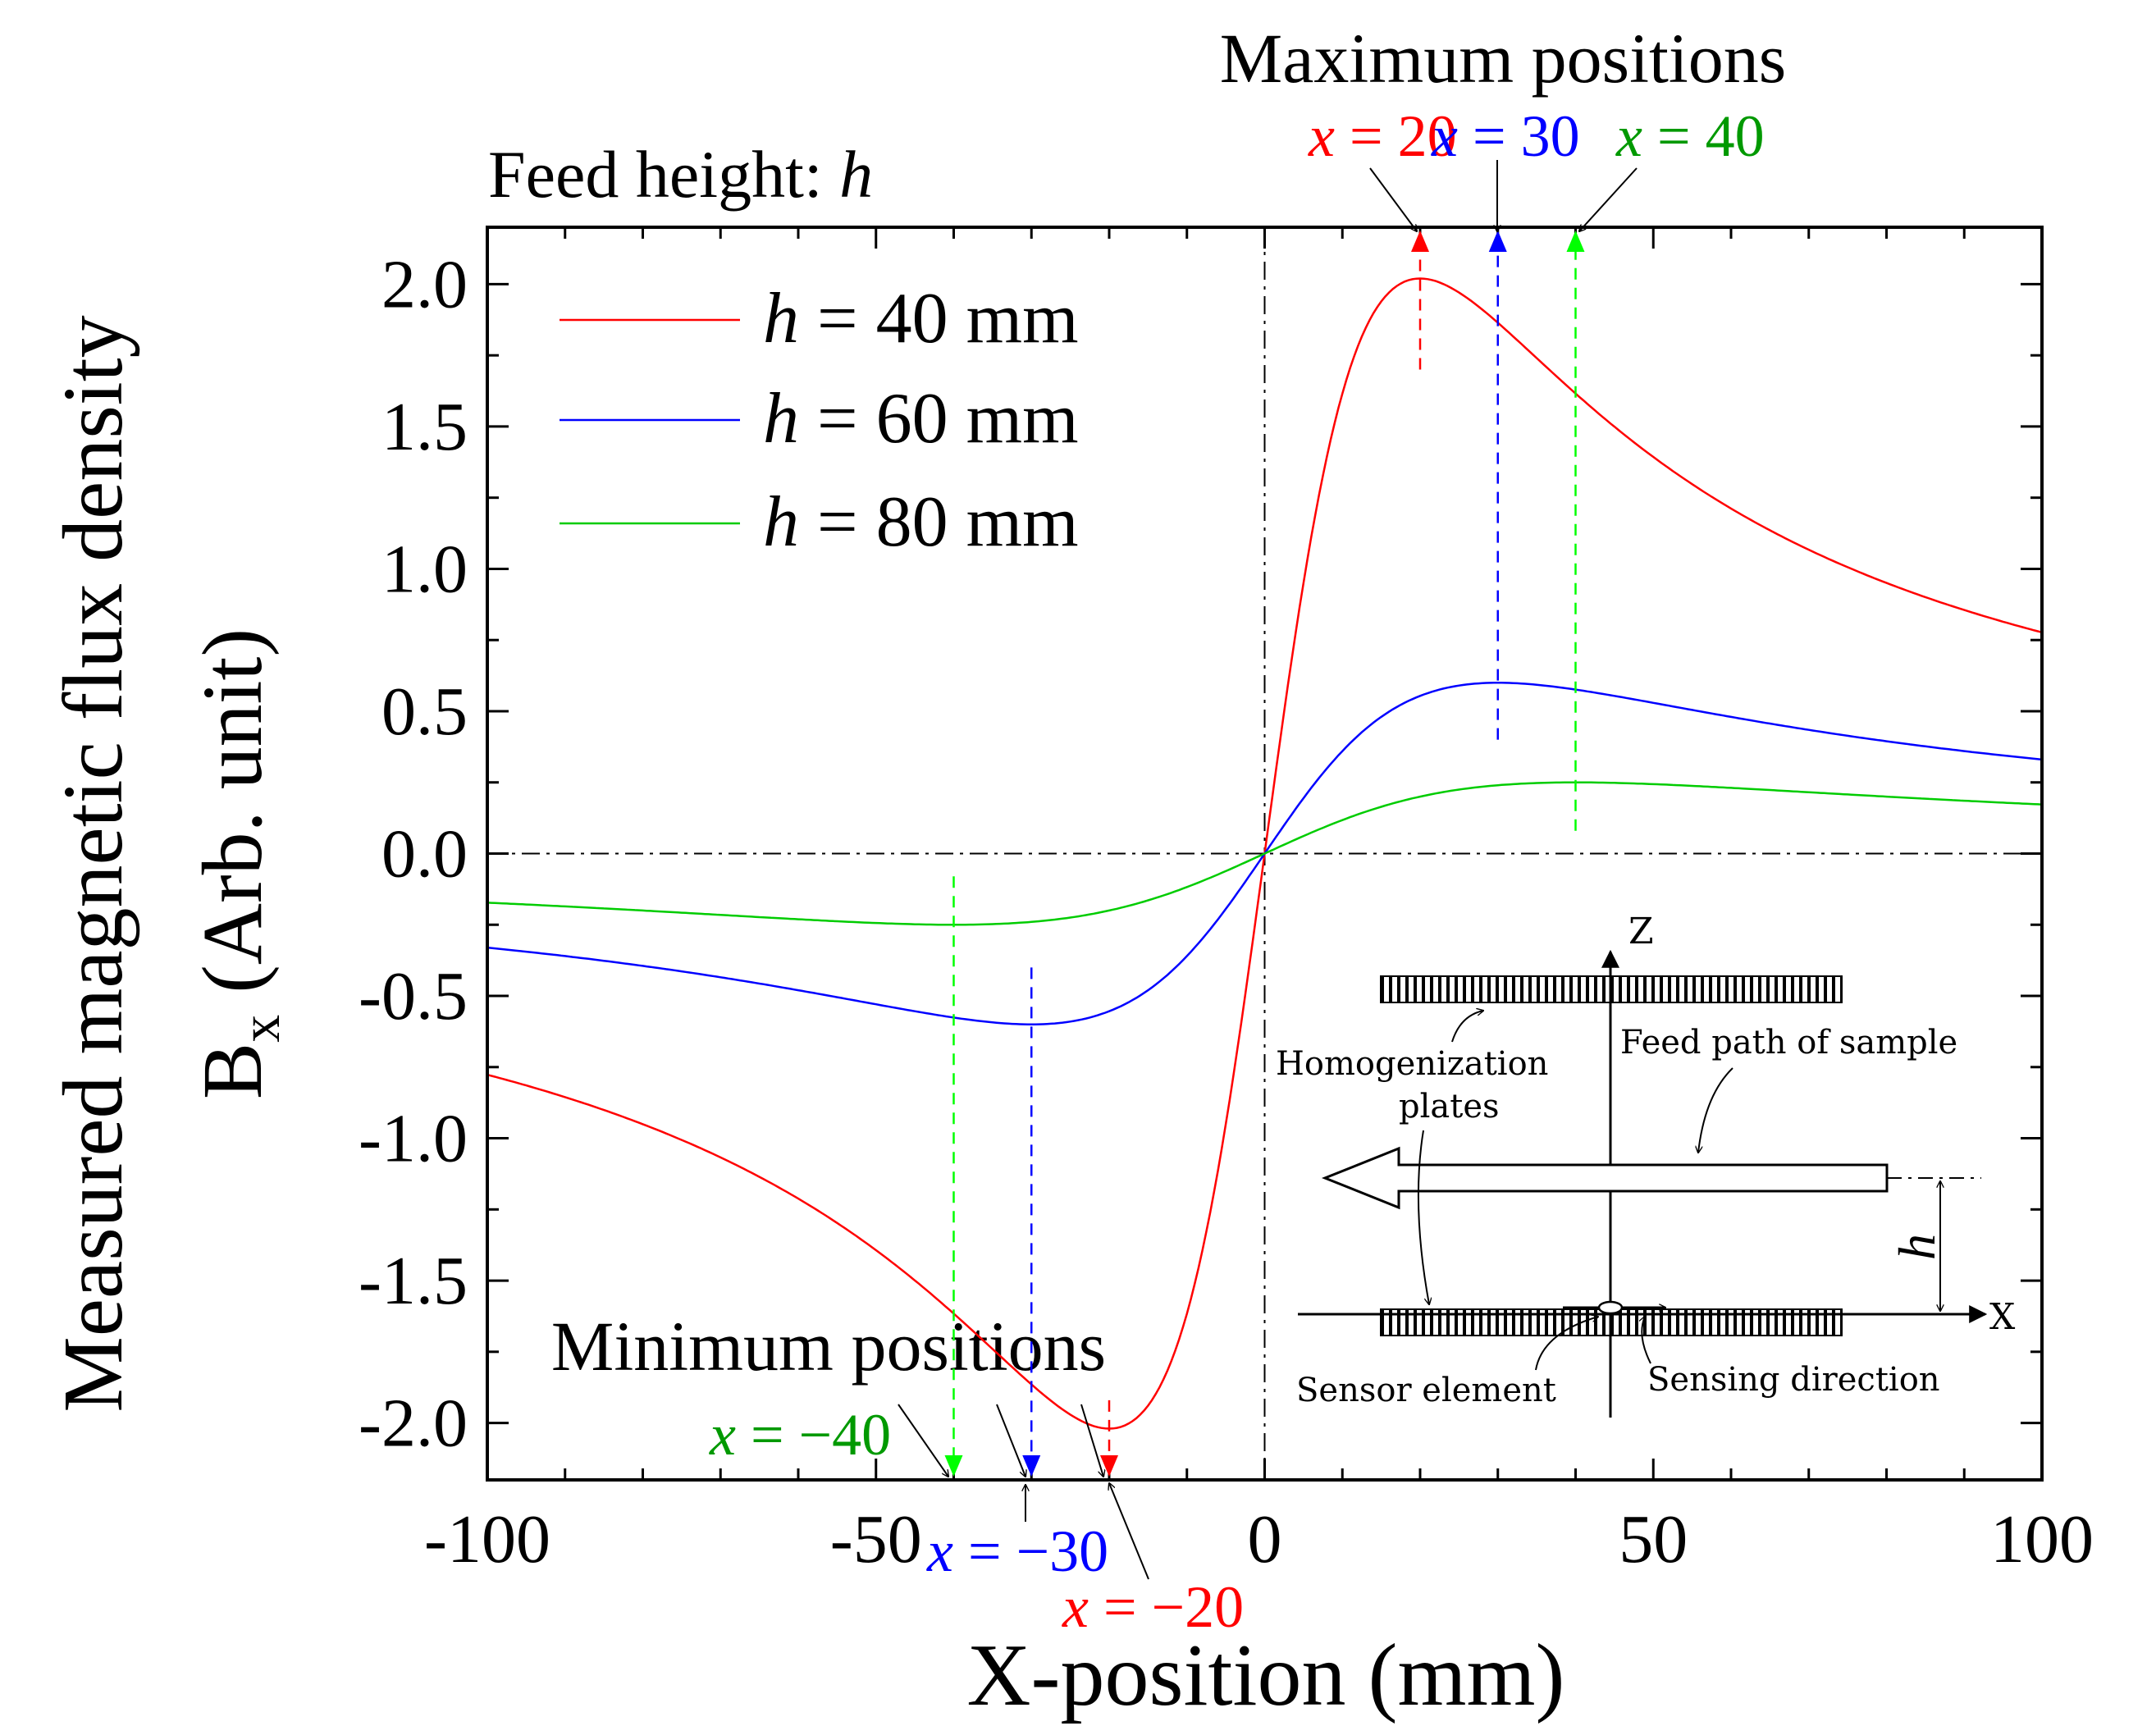 This screenshot has width=2156, height=1726. Describe the element at coordinates (1498, 242) in the screenshot. I see `max-marker-arrow-x30` at that location.